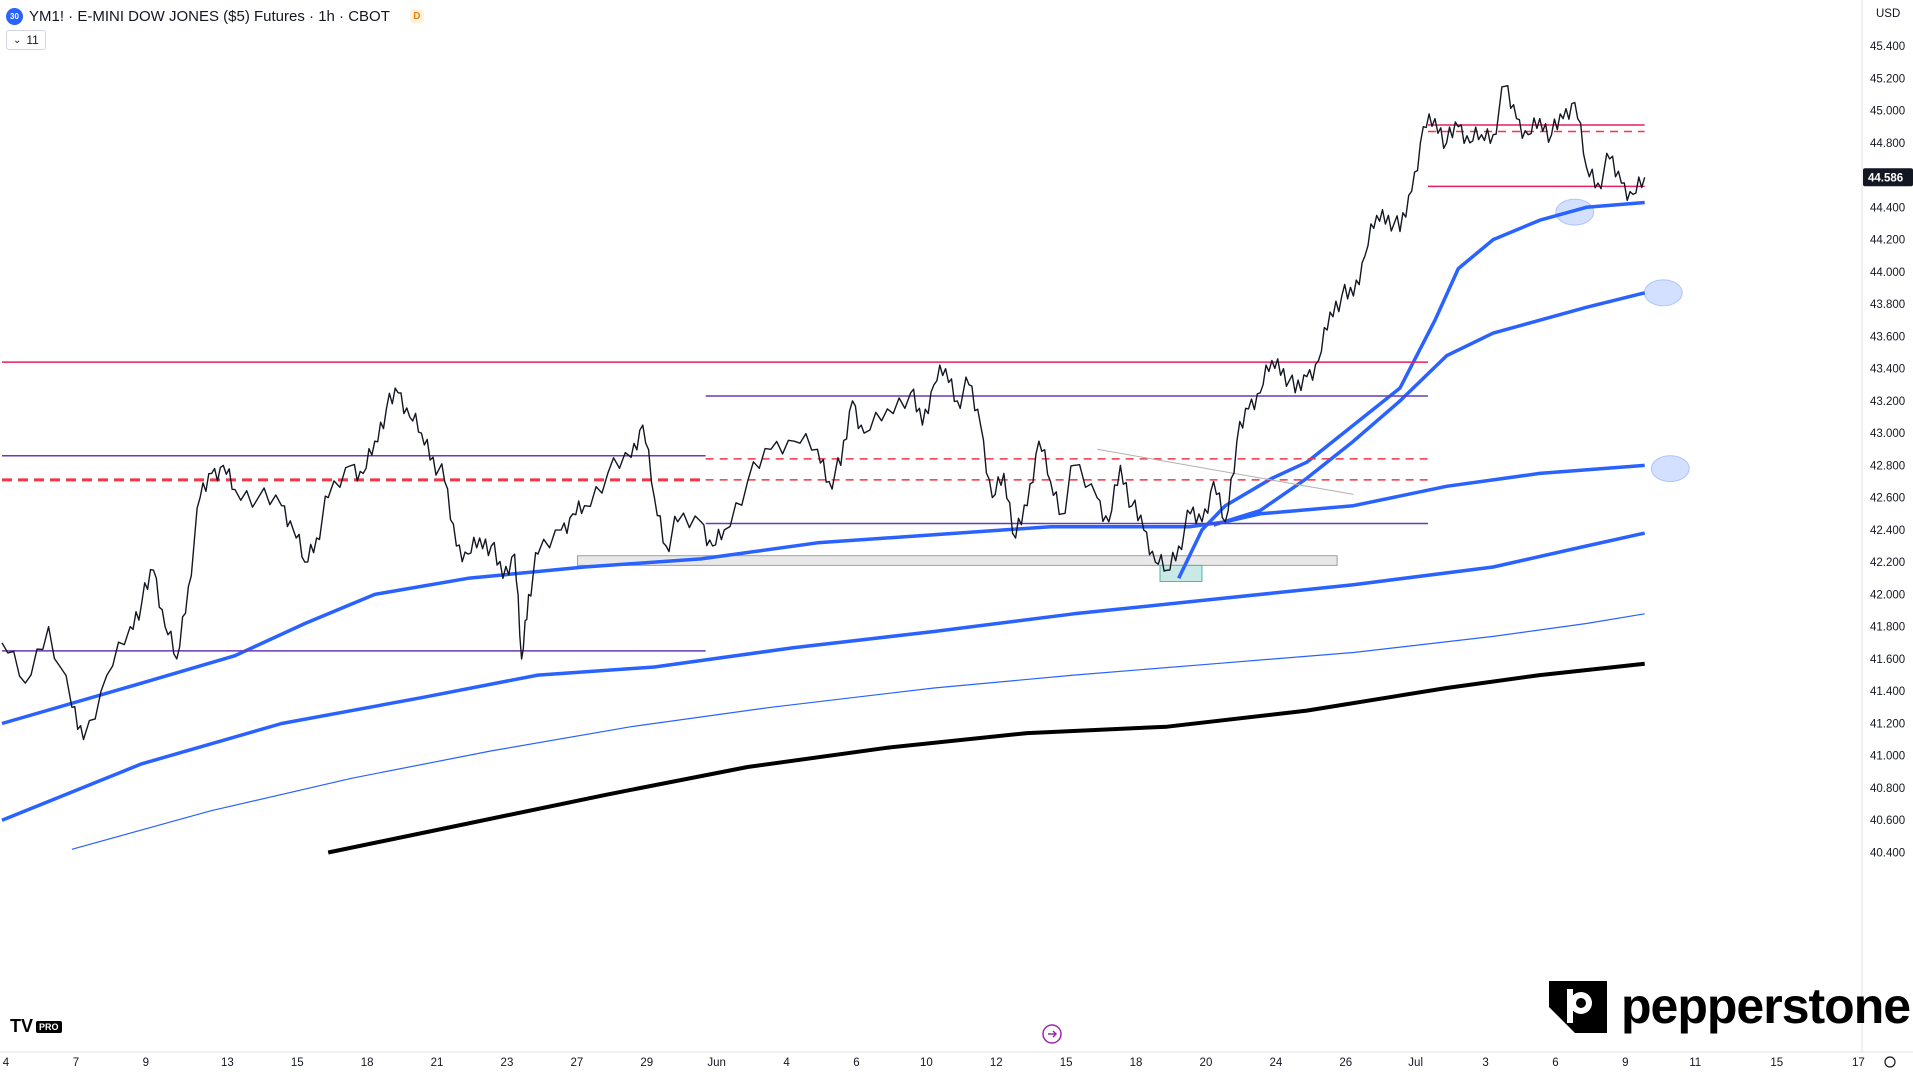 The height and width of the screenshot is (1074, 1913). Describe the element at coordinates (1578, 1007) in the screenshot. I see `pepperstone-logo-icon` at that location.